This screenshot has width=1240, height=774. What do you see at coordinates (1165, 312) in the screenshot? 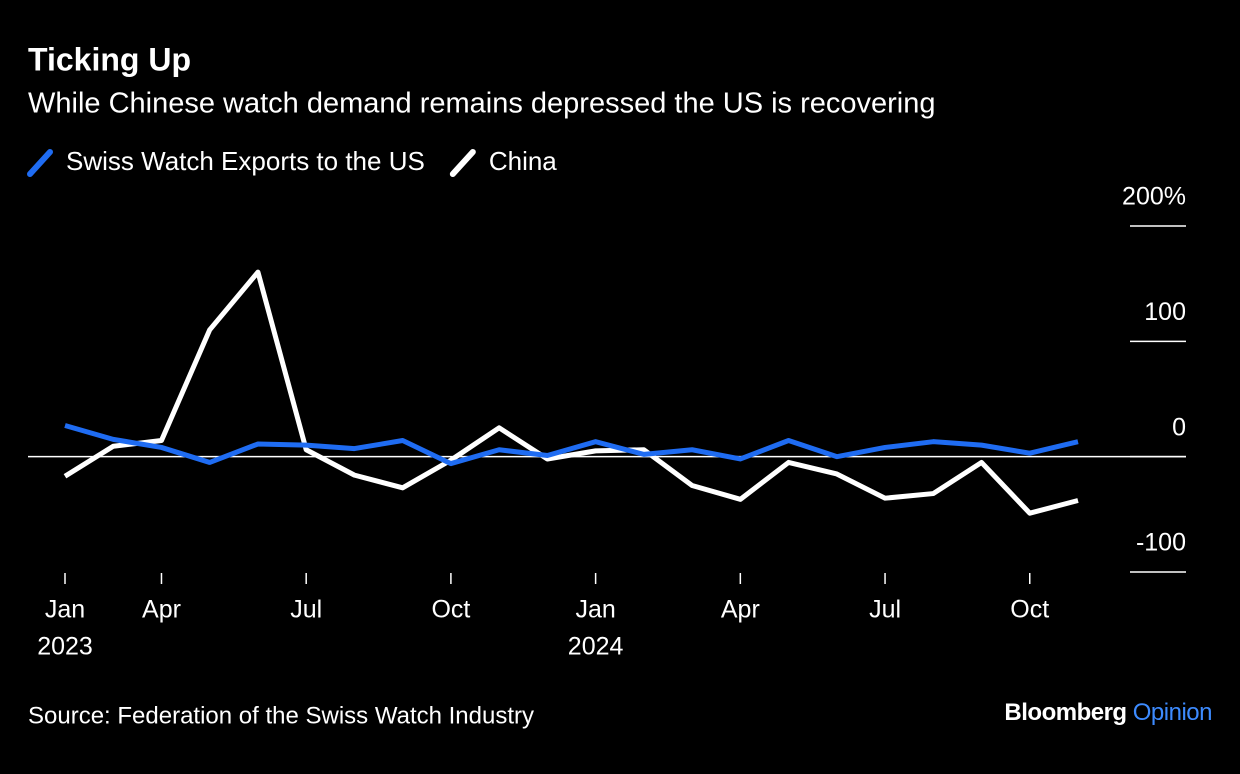
I see `y-tick-label: 100` at bounding box center [1165, 312].